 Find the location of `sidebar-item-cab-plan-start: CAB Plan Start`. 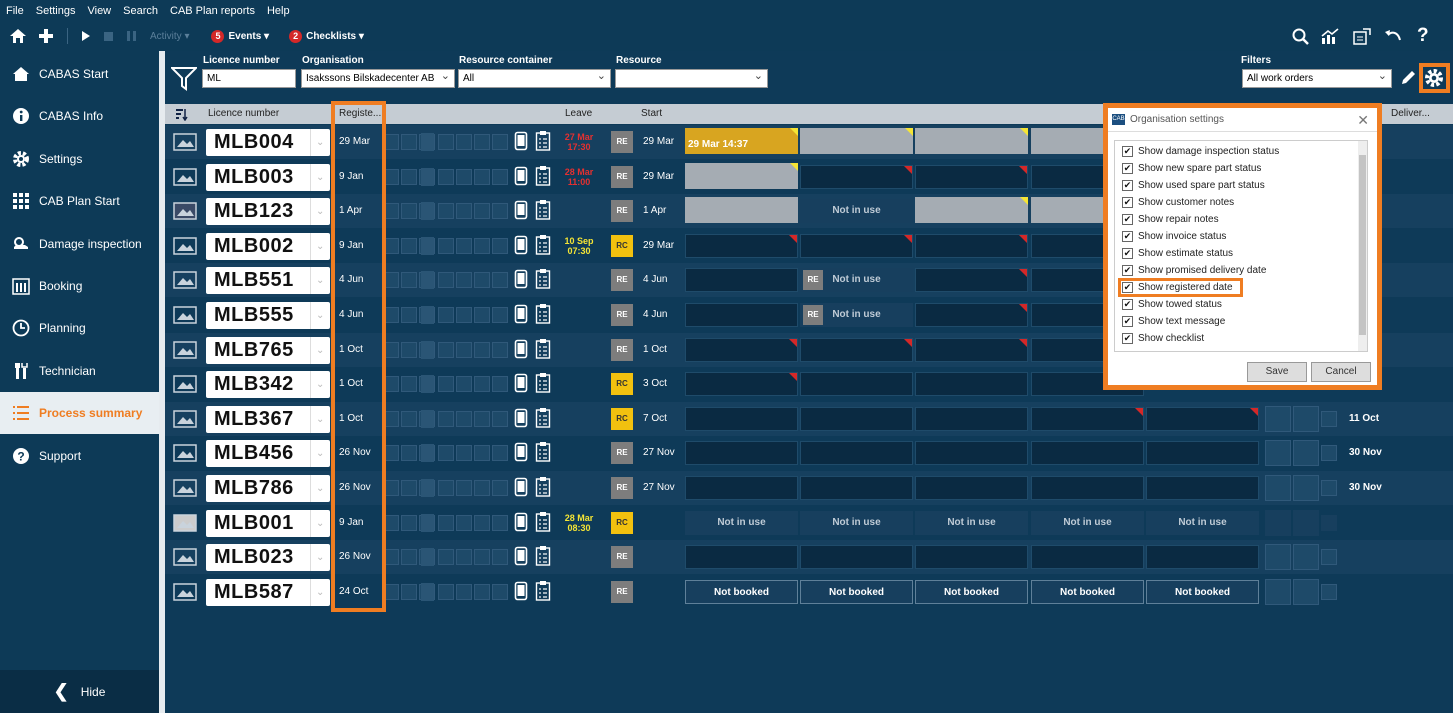

sidebar-item-cab-plan-start: CAB Plan Start is located at coordinates (79, 201).